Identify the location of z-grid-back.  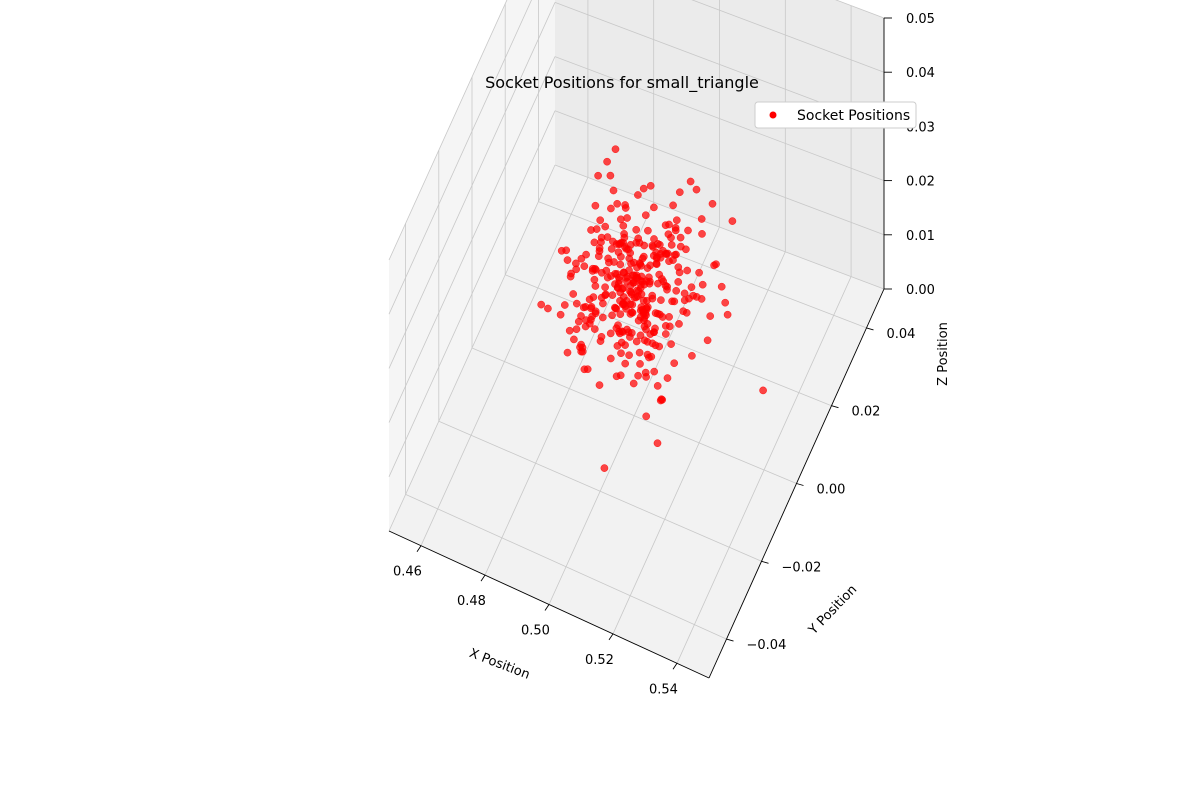
(719, 227).